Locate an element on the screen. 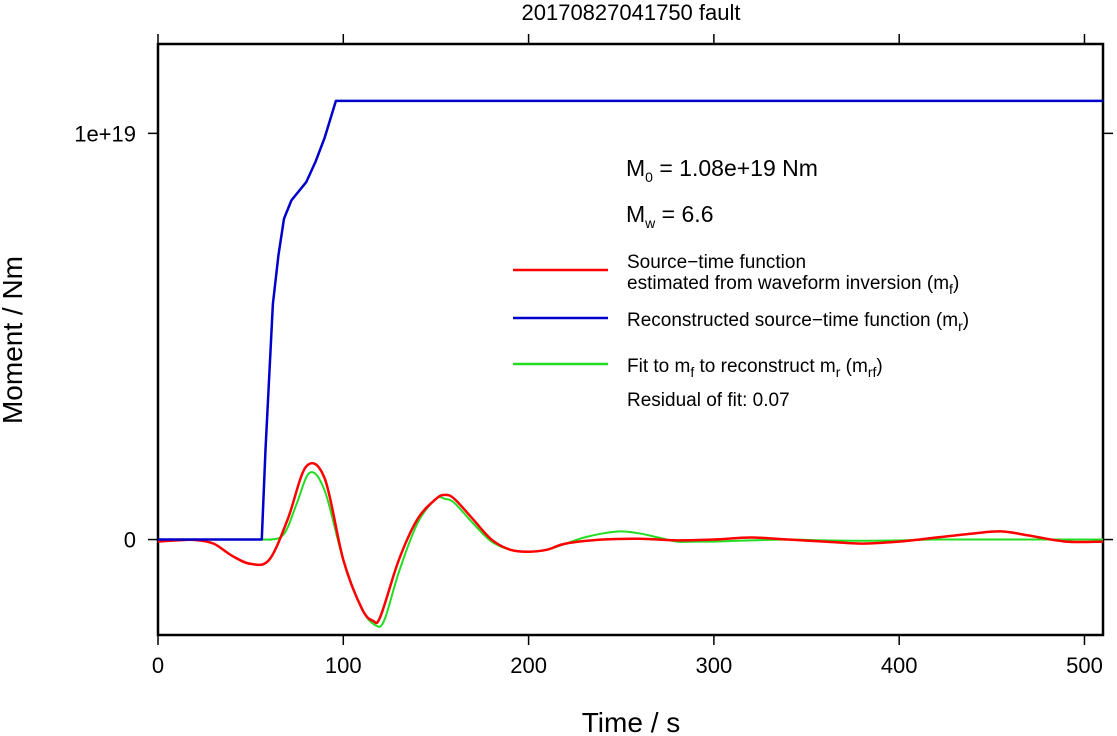 This screenshot has height=736, width=1117. legend-label-mf-line2: estimated from waveform inversion (mf) is located at coordinates (793, 285).